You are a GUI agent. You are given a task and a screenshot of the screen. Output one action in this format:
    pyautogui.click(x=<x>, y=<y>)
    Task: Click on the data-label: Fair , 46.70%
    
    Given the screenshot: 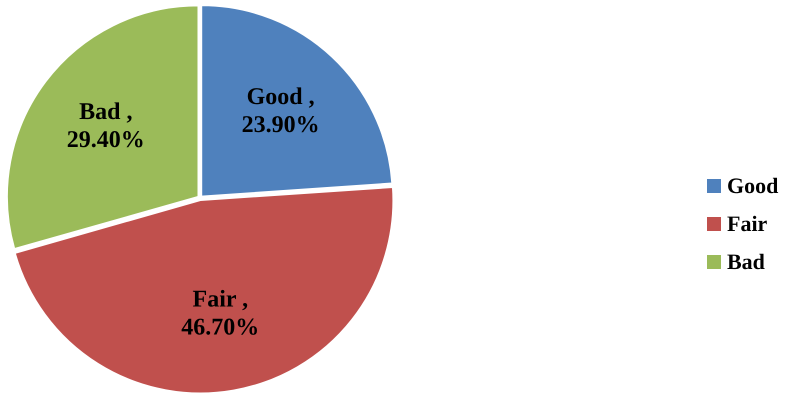 What is the action you would take?
    pyautogui.click(x=220, y=313)
    